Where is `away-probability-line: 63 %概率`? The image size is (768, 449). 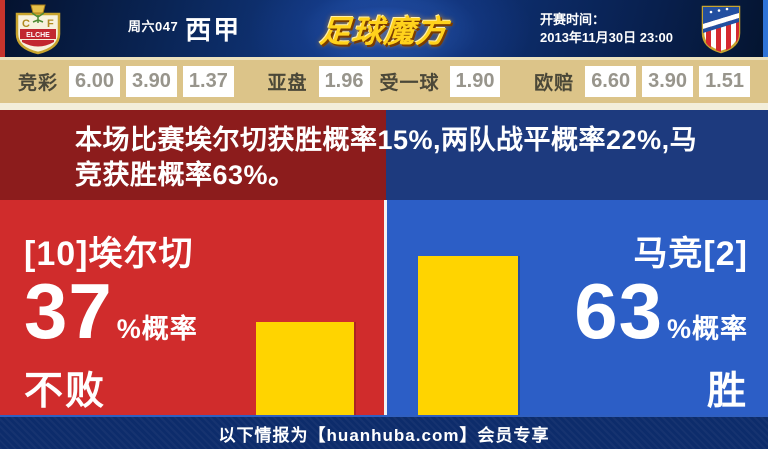 away-probability-line: 63 %概率 is located at coordinates (661, 311).